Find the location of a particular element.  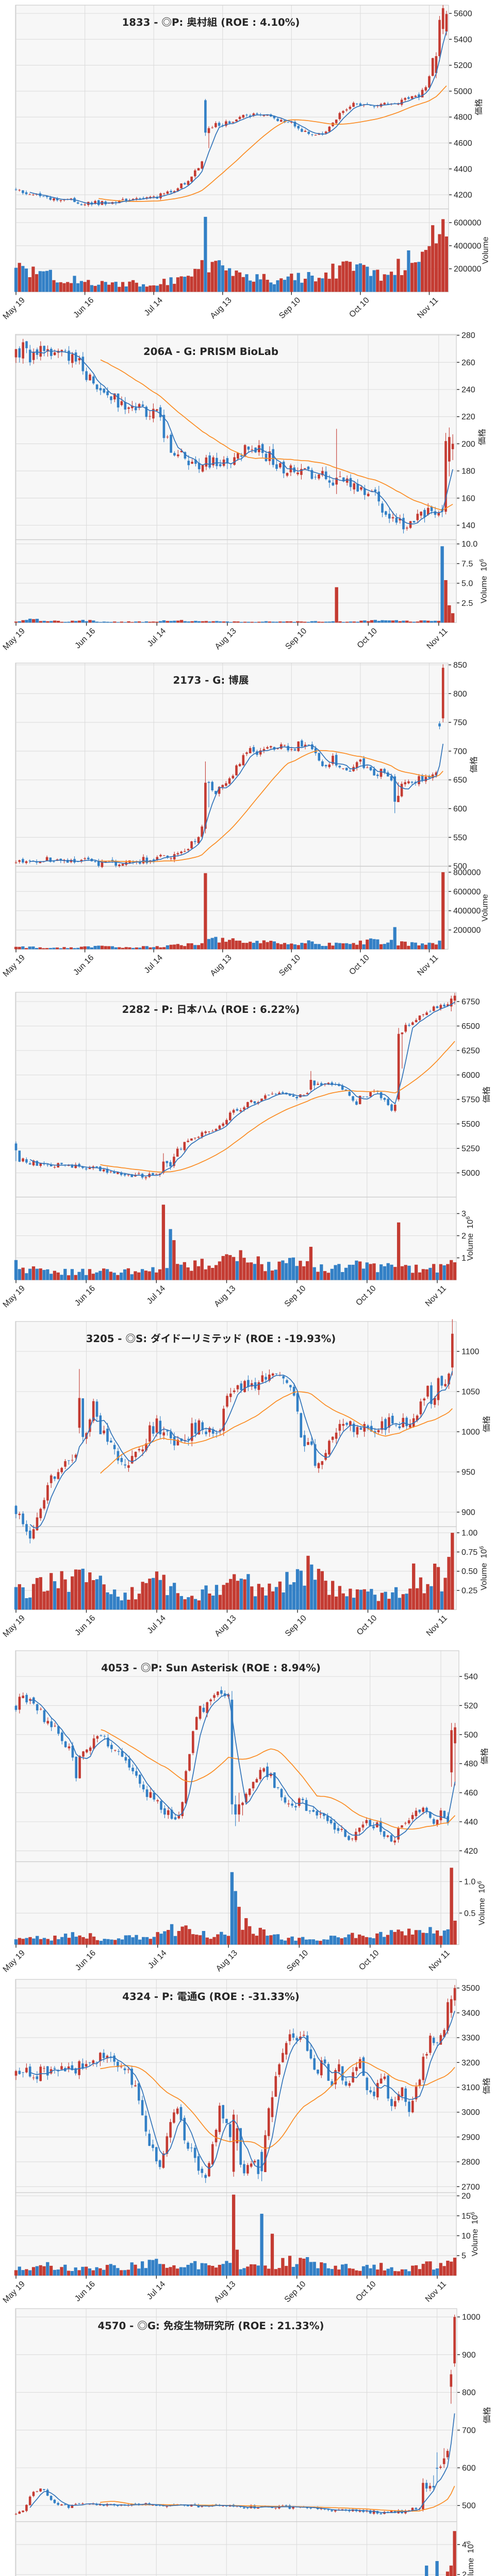

svg-text: 2700 is located at coordinates (470, 2187).